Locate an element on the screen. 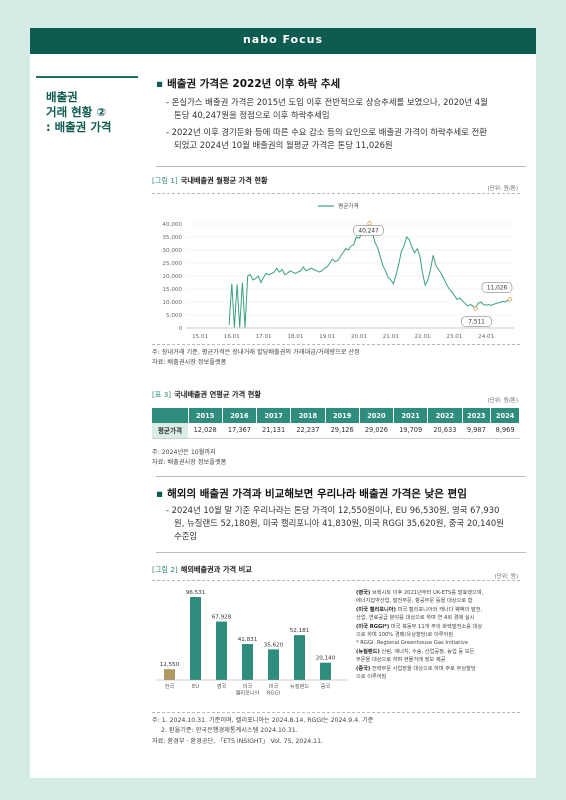 The image size is (566, 800). table-year-header: 2023 is located at coordinates (477, 415).